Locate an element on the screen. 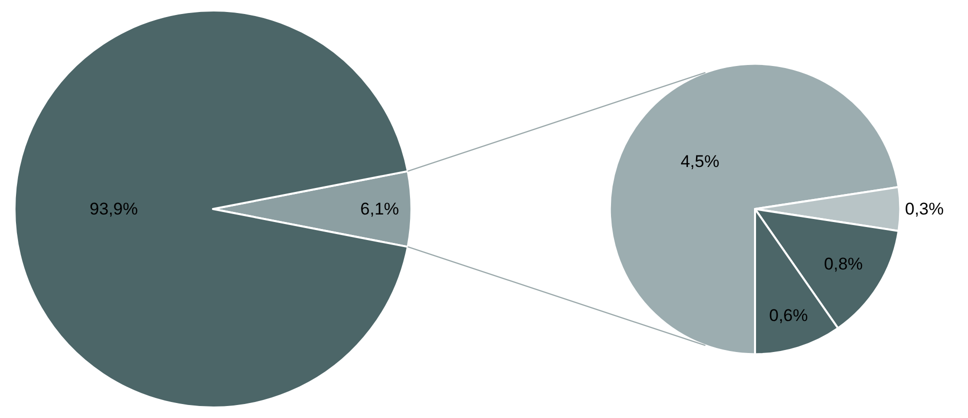  data-label: 0,8% is located at coordinates (843, 264).